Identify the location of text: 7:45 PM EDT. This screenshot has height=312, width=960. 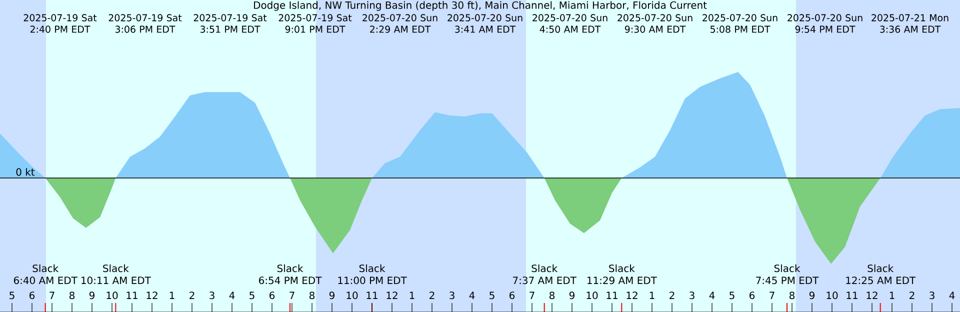
(787, 280).